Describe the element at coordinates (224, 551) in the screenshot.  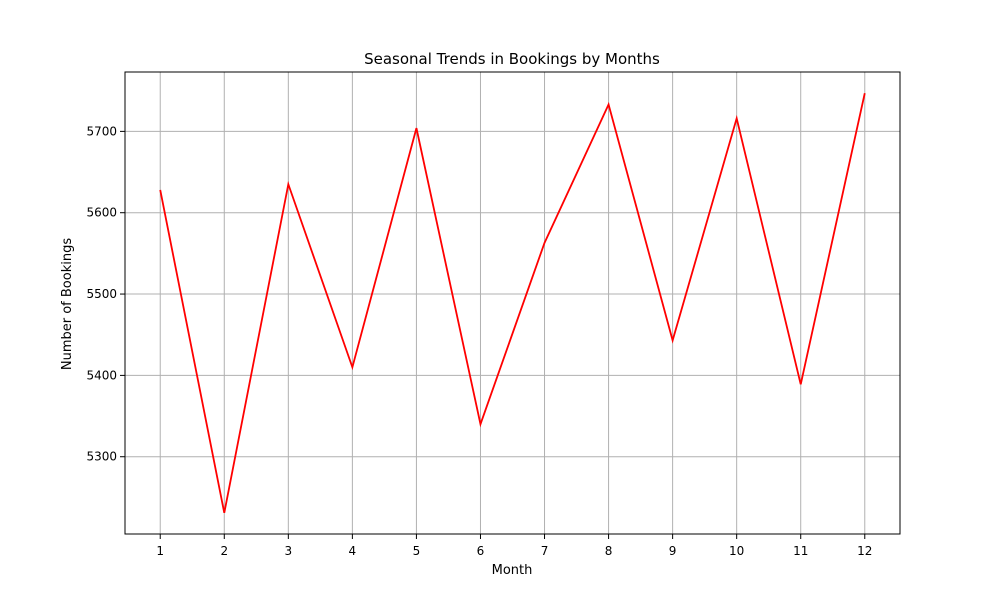
I see `x-tick-label: 2` at that location.